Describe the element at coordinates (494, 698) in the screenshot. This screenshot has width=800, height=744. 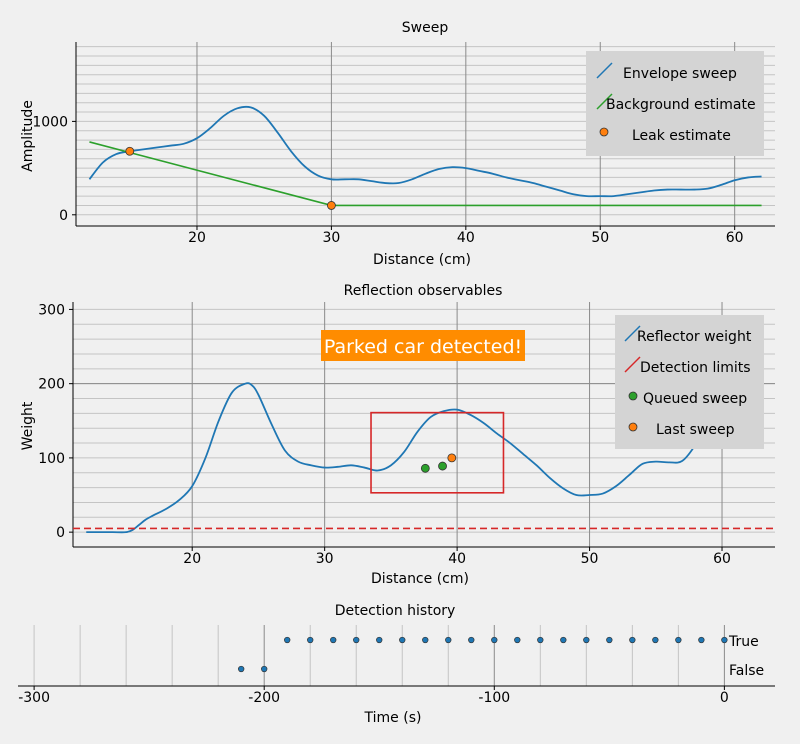
I see `history-x-tick-label: -100` at that location.